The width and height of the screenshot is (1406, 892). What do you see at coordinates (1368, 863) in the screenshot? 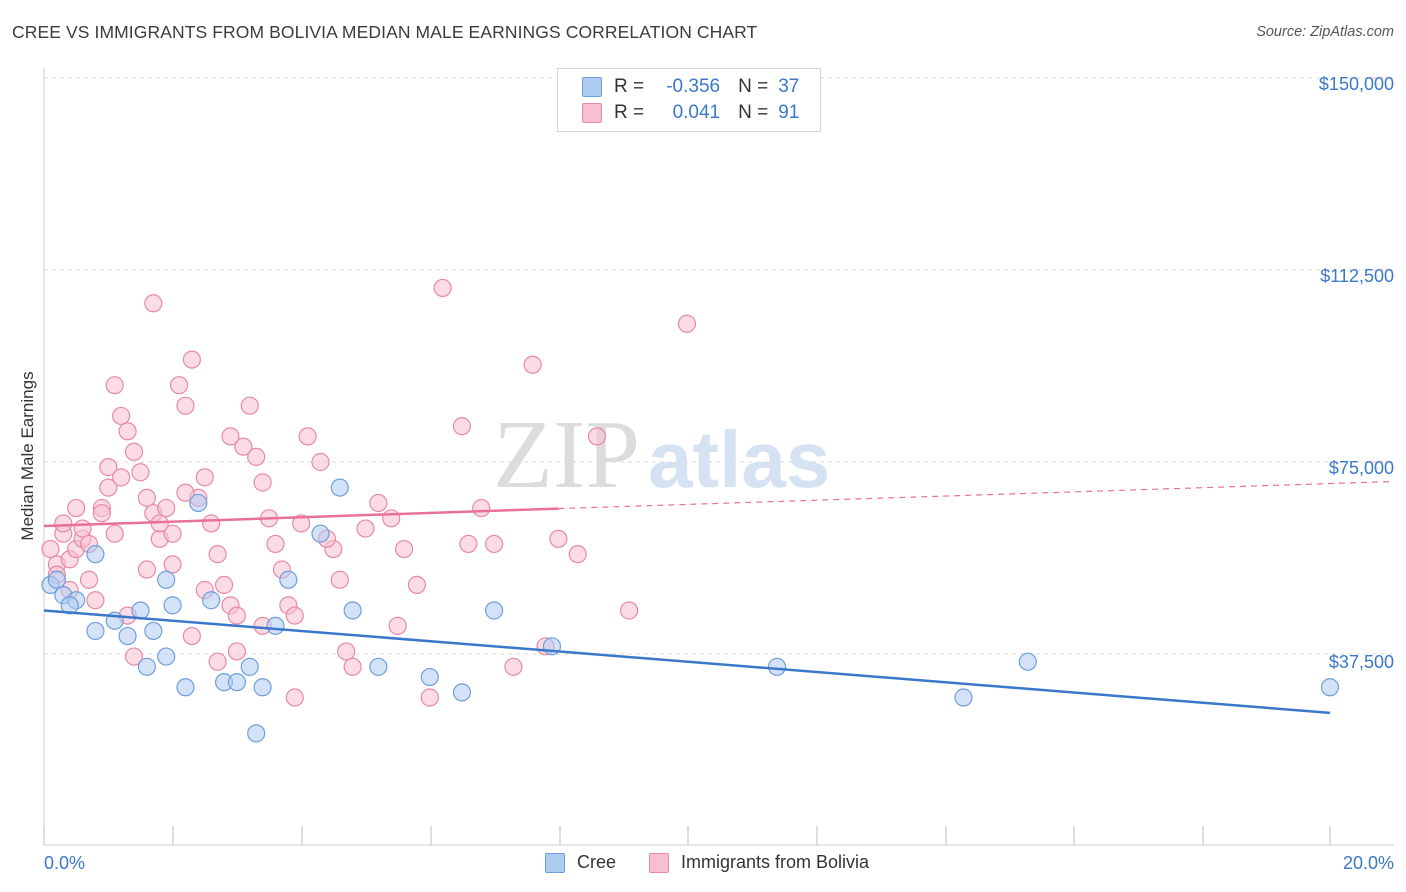
I see `x-tick-label-max: 20.0%` at bounding box center [1368, 863].